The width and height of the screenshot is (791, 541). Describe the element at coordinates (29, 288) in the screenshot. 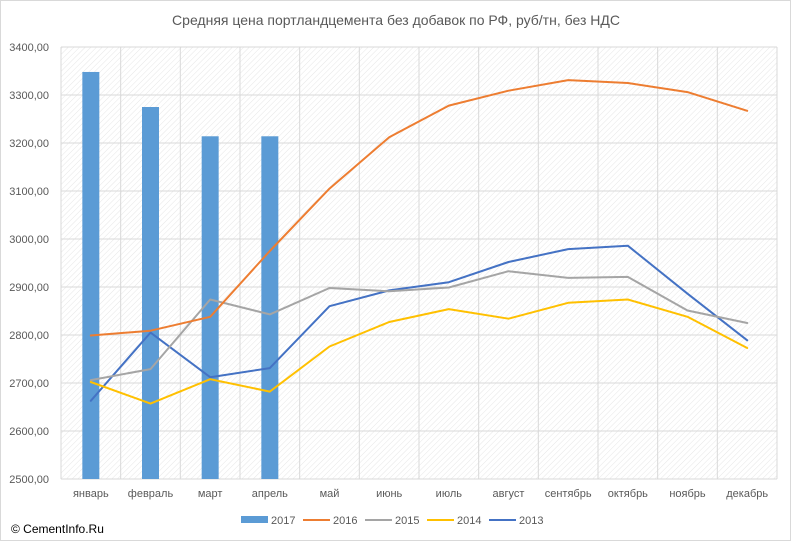

I see `y-tick-label: 2900,00` at that location.